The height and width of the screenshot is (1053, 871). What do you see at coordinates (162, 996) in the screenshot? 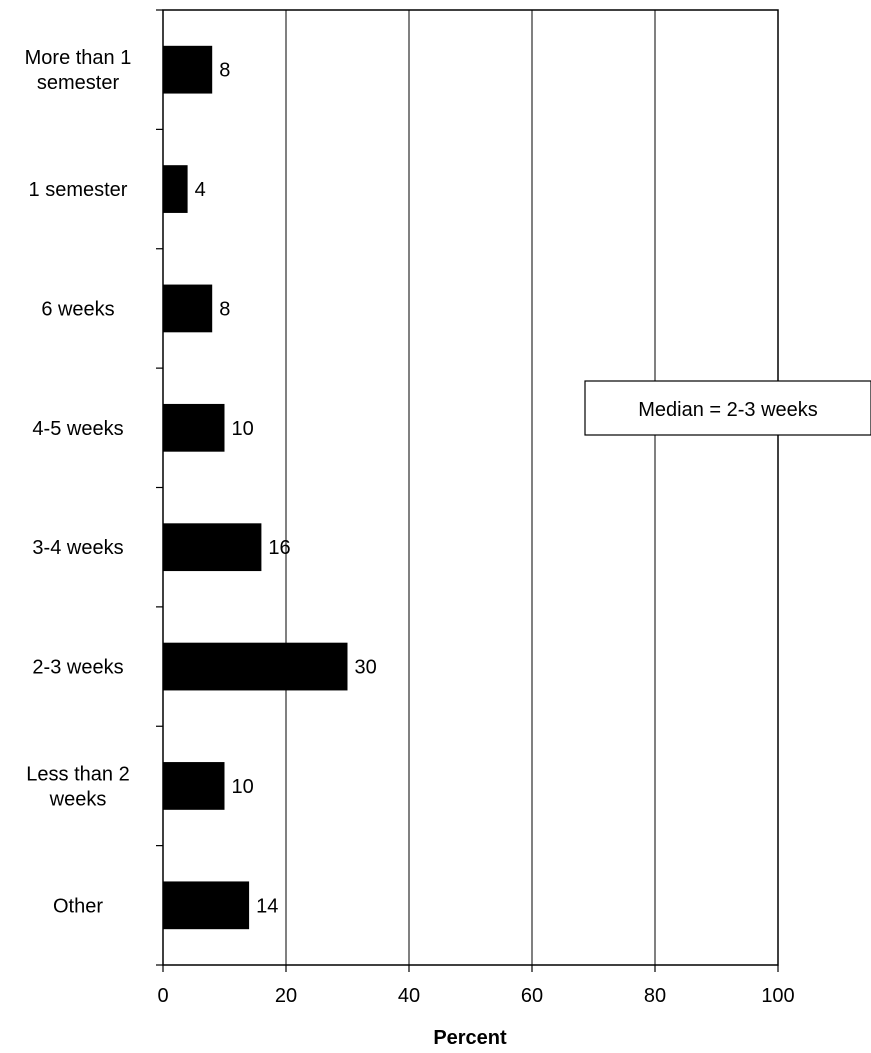
I see `x-tick-label: 0` at bounding box center [162, 996].